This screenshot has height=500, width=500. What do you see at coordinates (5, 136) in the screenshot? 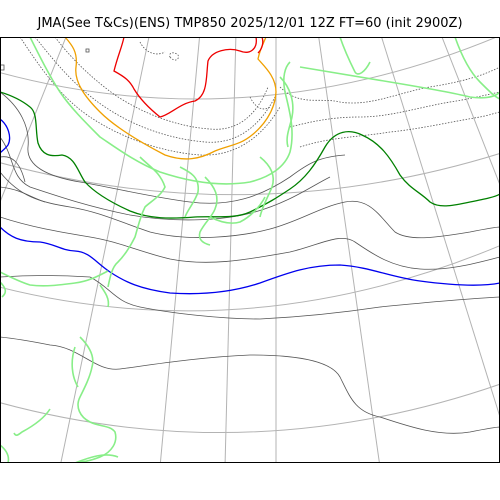
I see `isotherm-blue-west` at bounding box center [5, 136].